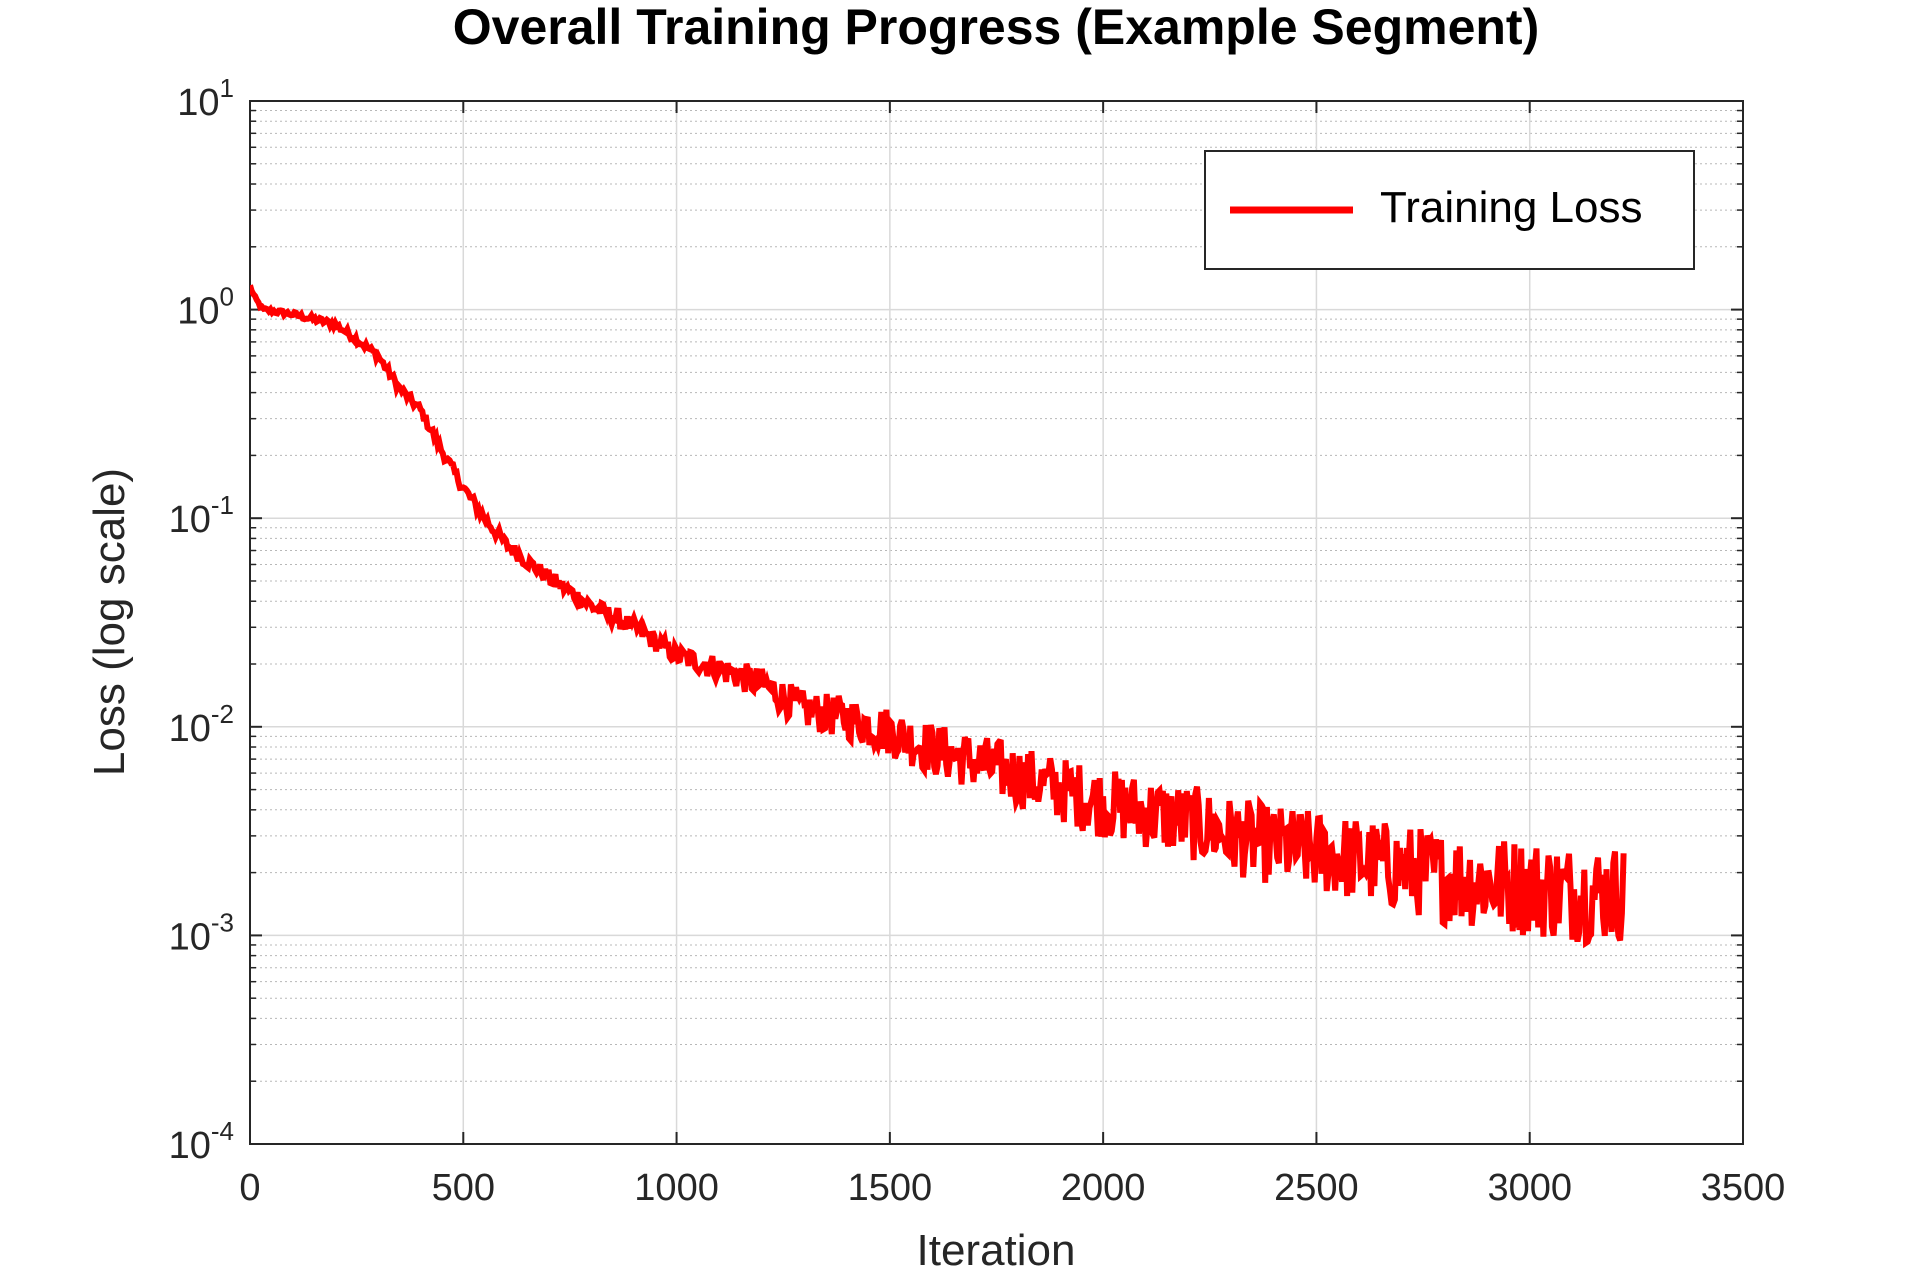 The width and height of the screenshot is (1906, 1271). What do you see at coordinates (1529, 1188) in the screenshot?
I see `x-tick-label: 3000` at bounding box center [1529, 1188].